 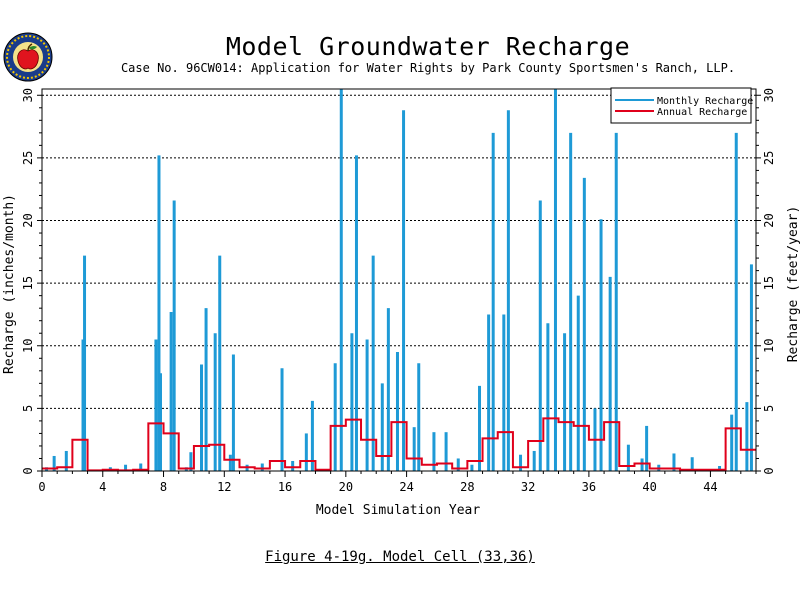 I want to click on x-tick-label: 8, so click(x=163, y=487).